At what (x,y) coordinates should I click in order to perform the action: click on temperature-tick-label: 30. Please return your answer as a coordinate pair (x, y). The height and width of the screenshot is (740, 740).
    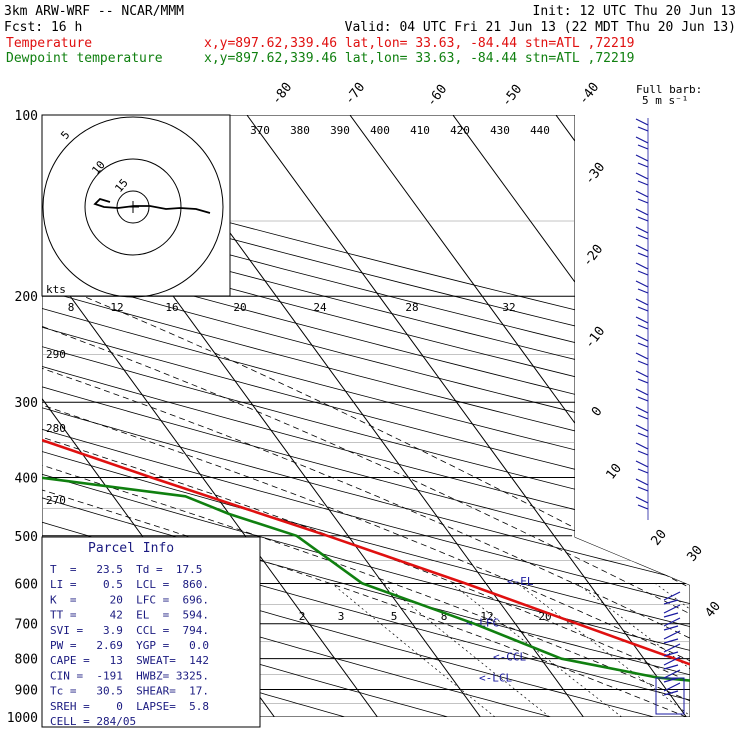
    Looking at the image, I should click on (695, 554).